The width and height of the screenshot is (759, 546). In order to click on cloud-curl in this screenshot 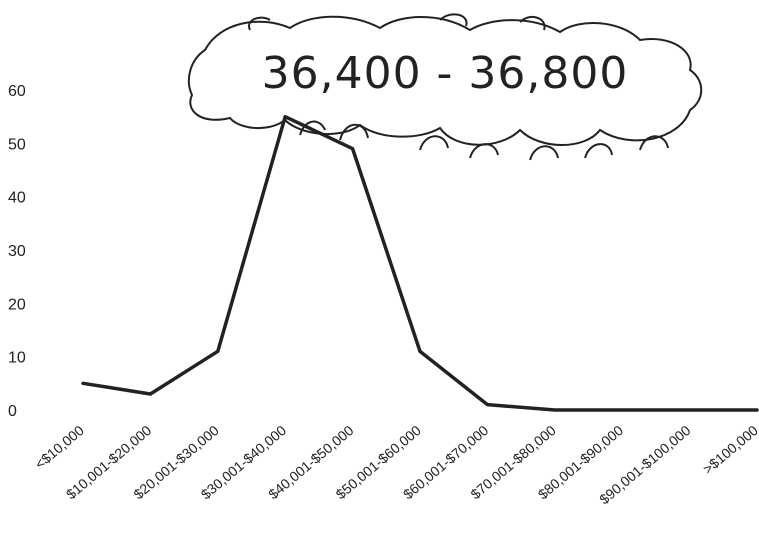, I will do `click(397, 22)`.